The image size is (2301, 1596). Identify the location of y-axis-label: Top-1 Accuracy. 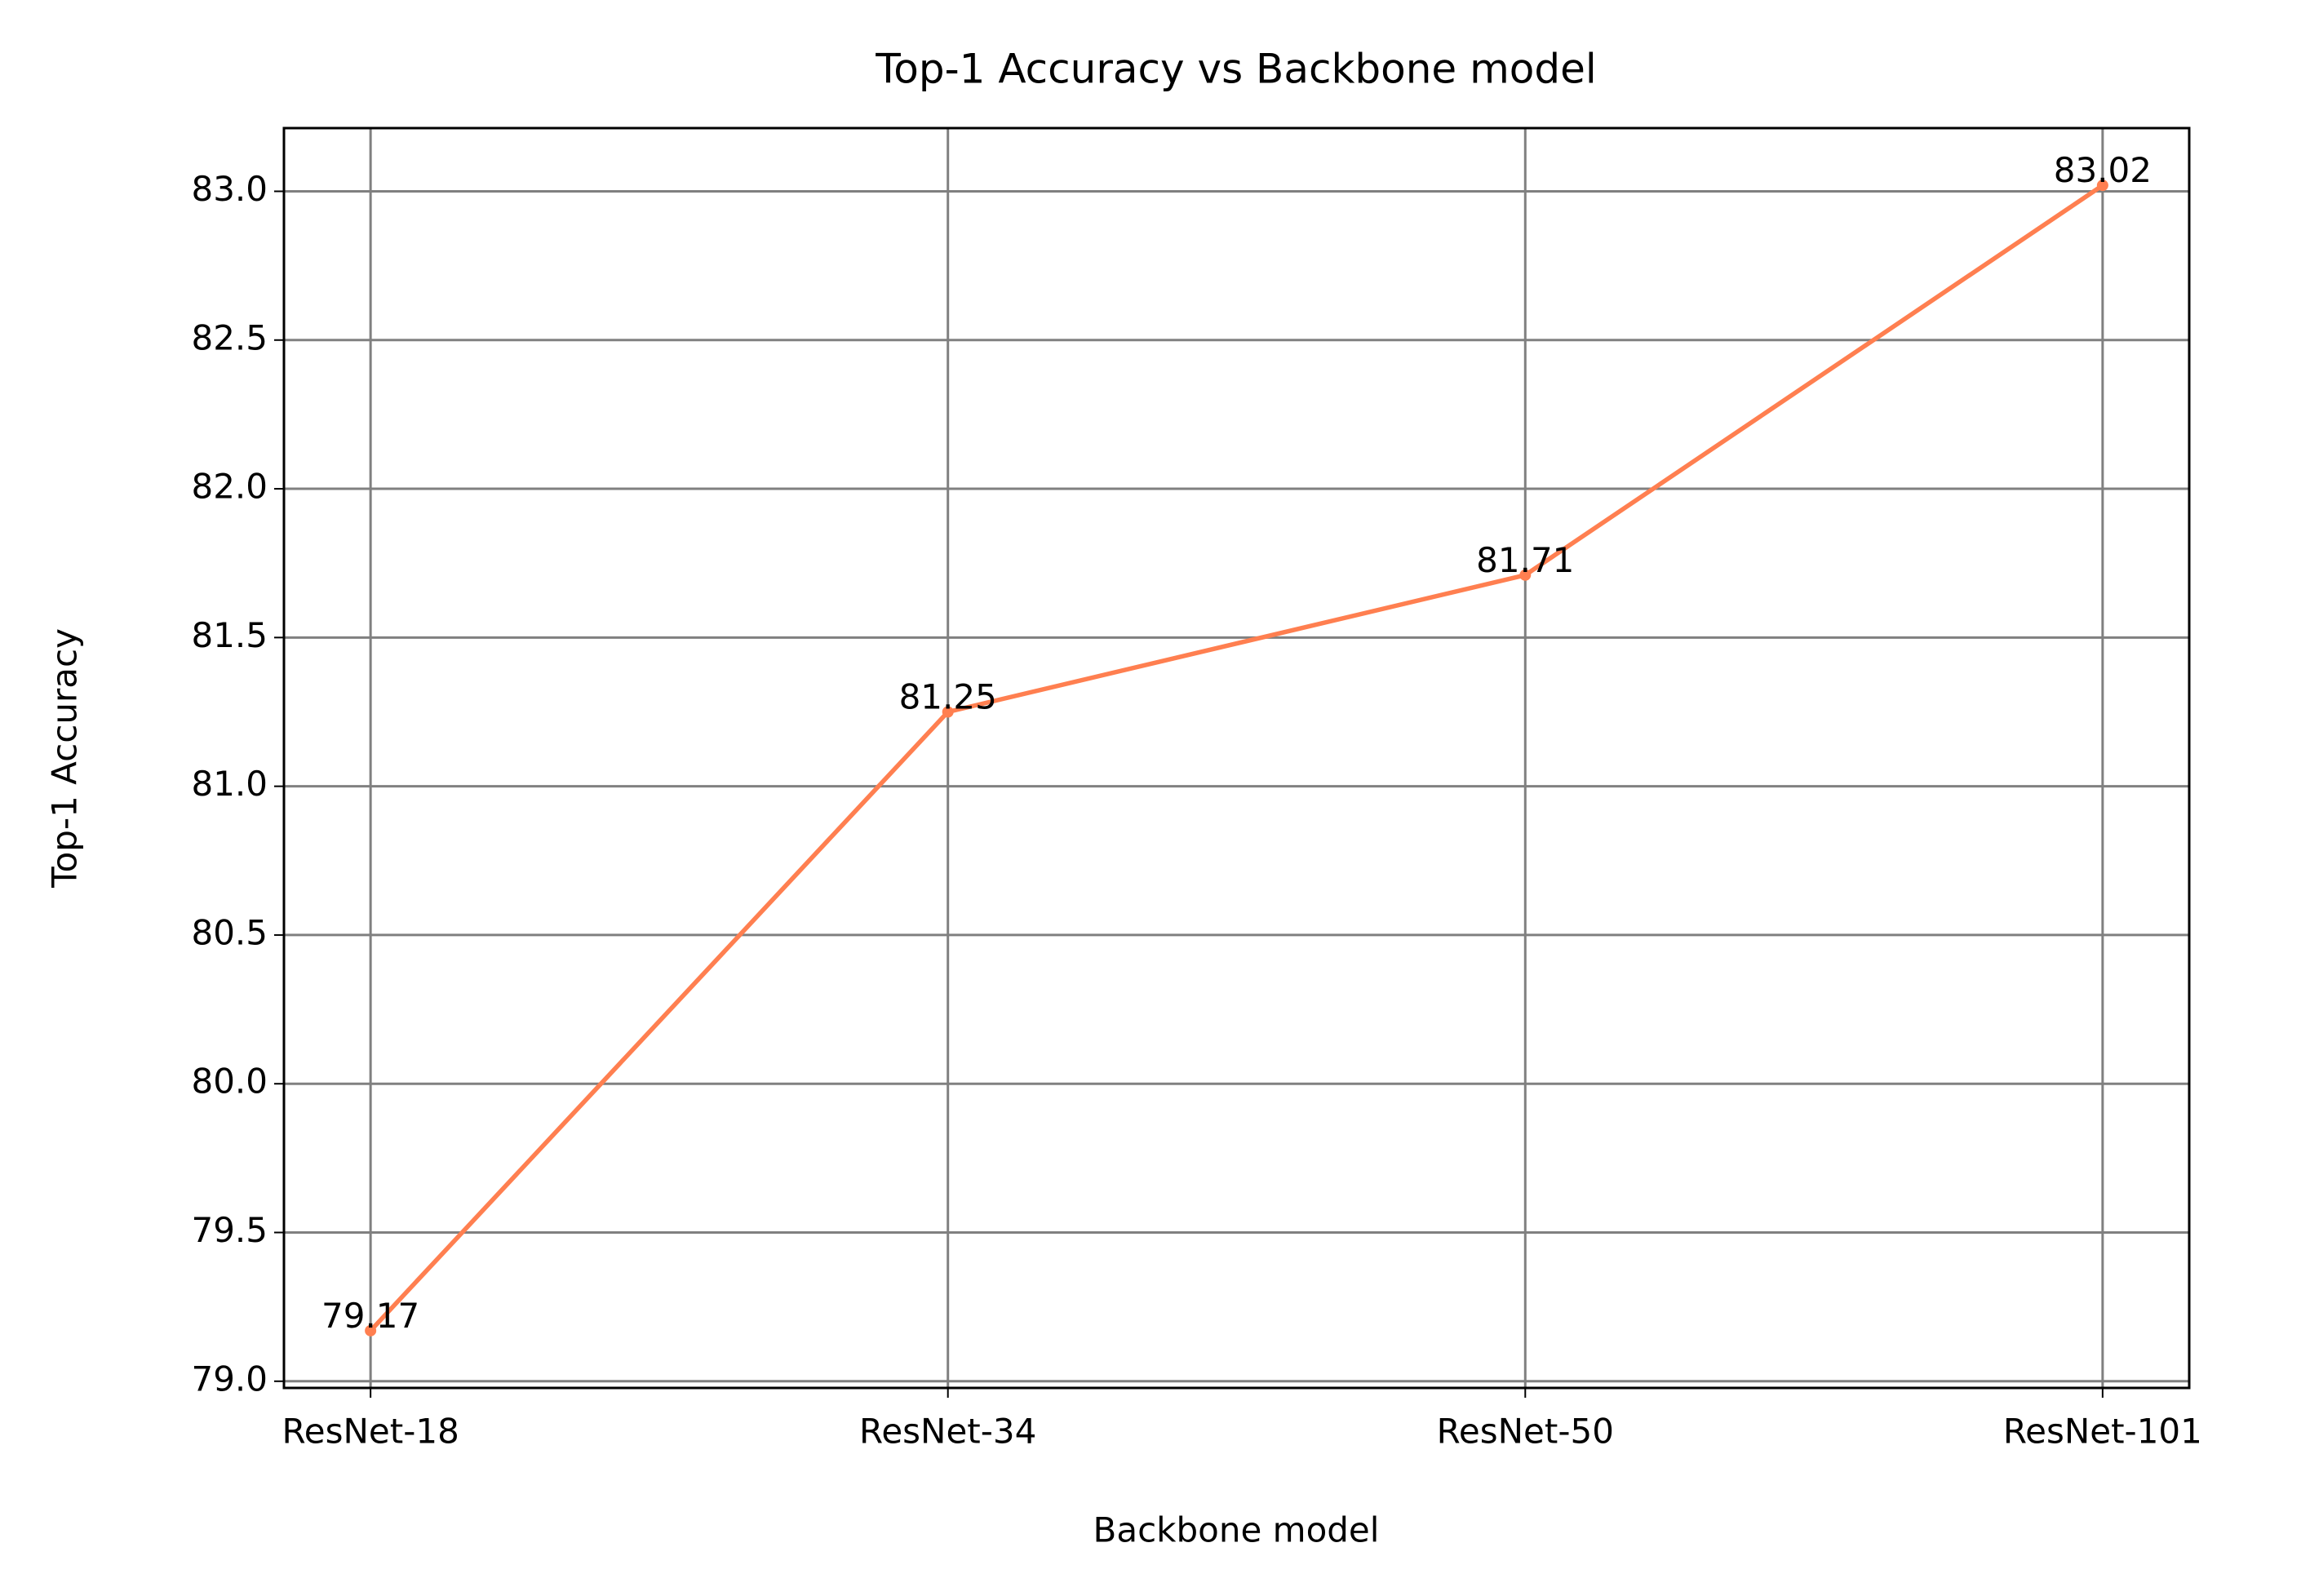
(65, 758).